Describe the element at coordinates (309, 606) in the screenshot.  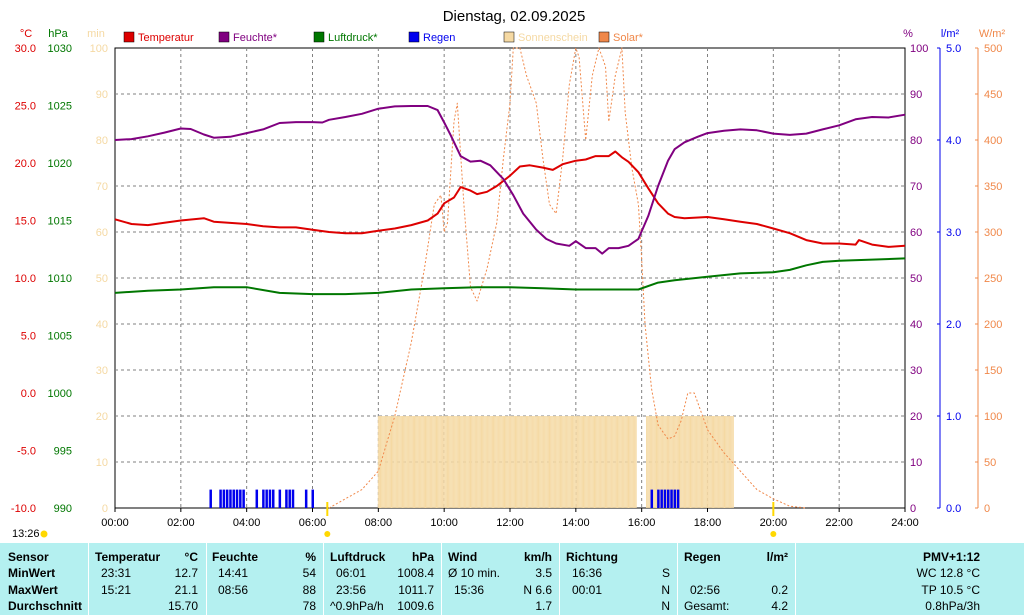
I see `humidity-avg-value: 78` at that location.